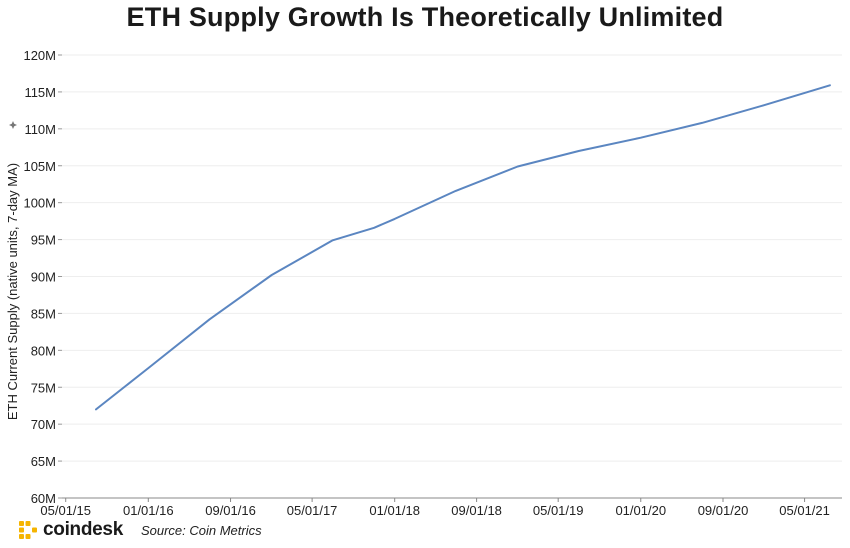  What do you see at coordinates (43, 461) in the screenshot?
I see `y-tick-label: 65M` at bounding box center [43, 461].